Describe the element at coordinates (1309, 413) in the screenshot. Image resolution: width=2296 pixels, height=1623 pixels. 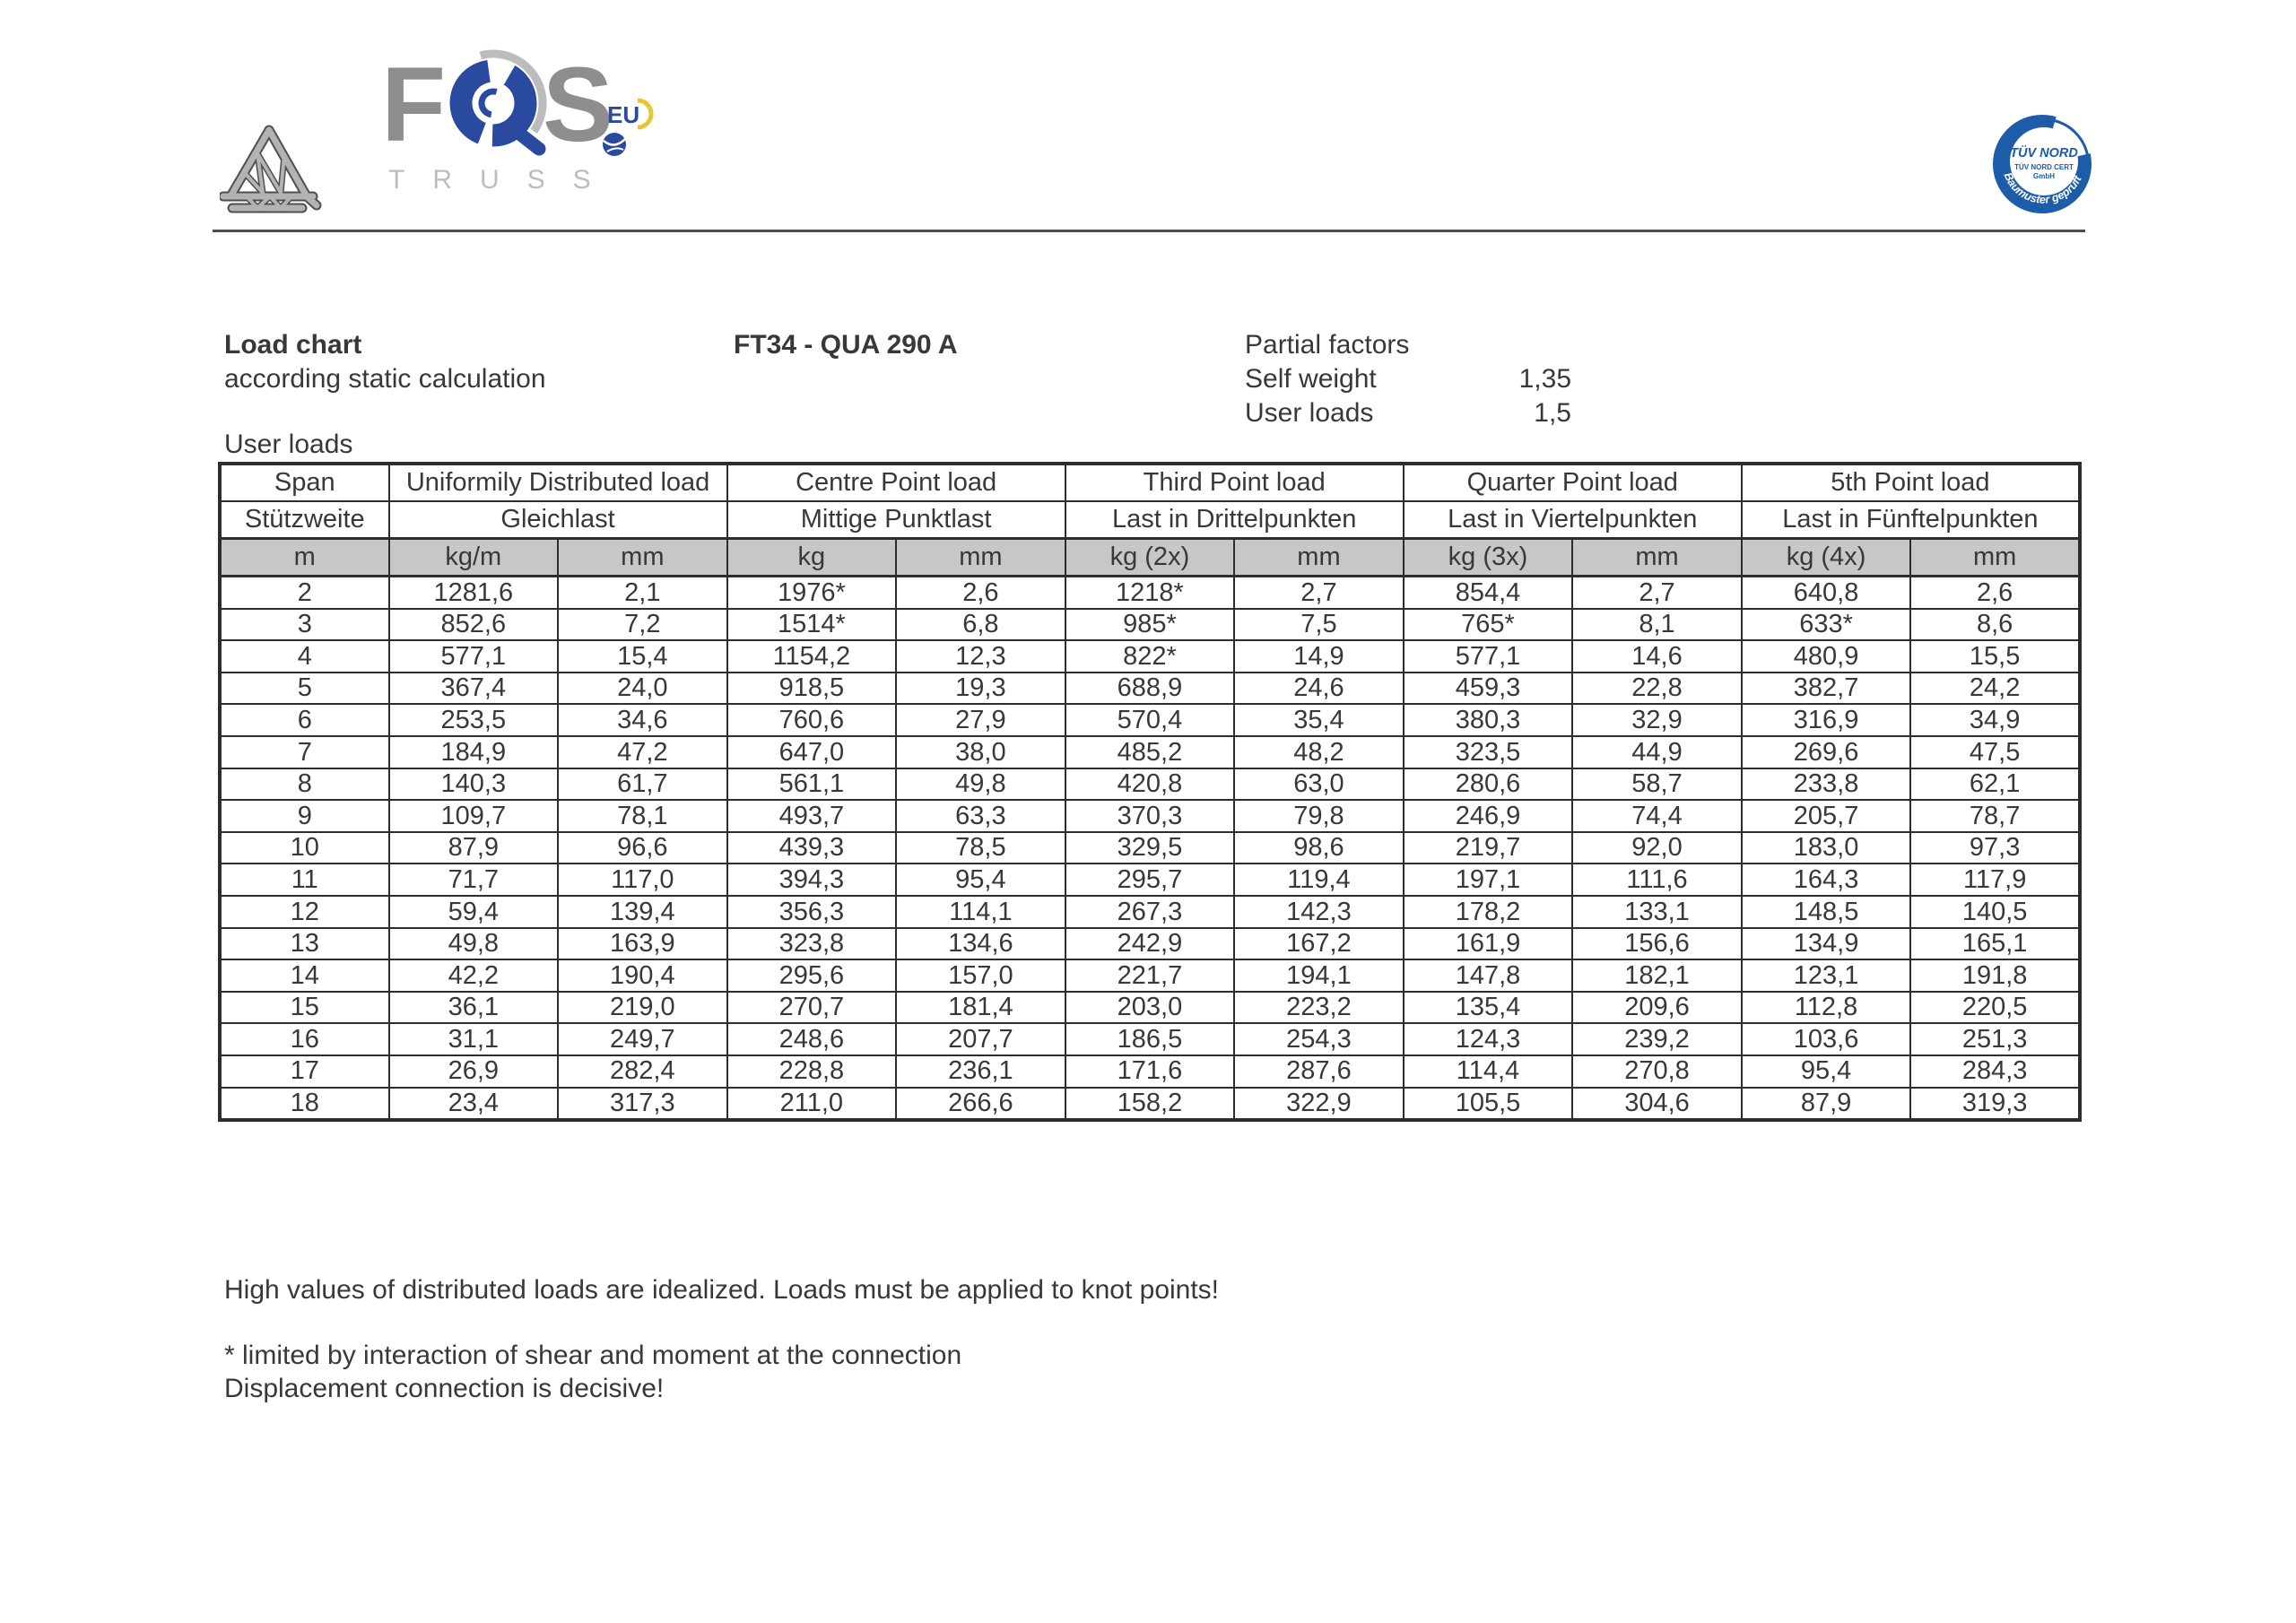
I see `user-loads-factor-label: User loads` at that location.